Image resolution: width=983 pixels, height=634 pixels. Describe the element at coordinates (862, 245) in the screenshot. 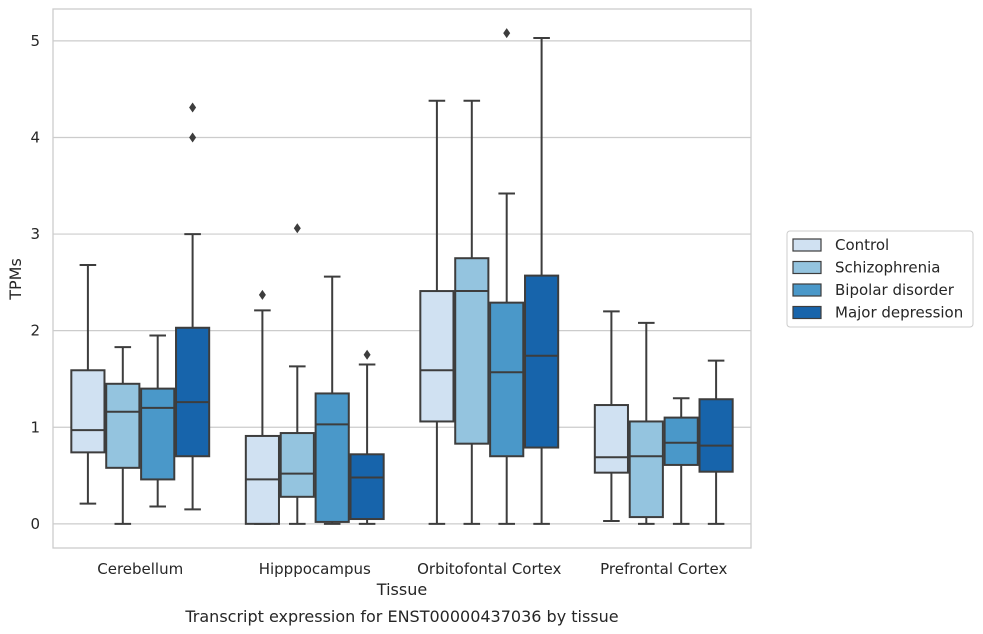

I see `legend-label: Control` at that location.